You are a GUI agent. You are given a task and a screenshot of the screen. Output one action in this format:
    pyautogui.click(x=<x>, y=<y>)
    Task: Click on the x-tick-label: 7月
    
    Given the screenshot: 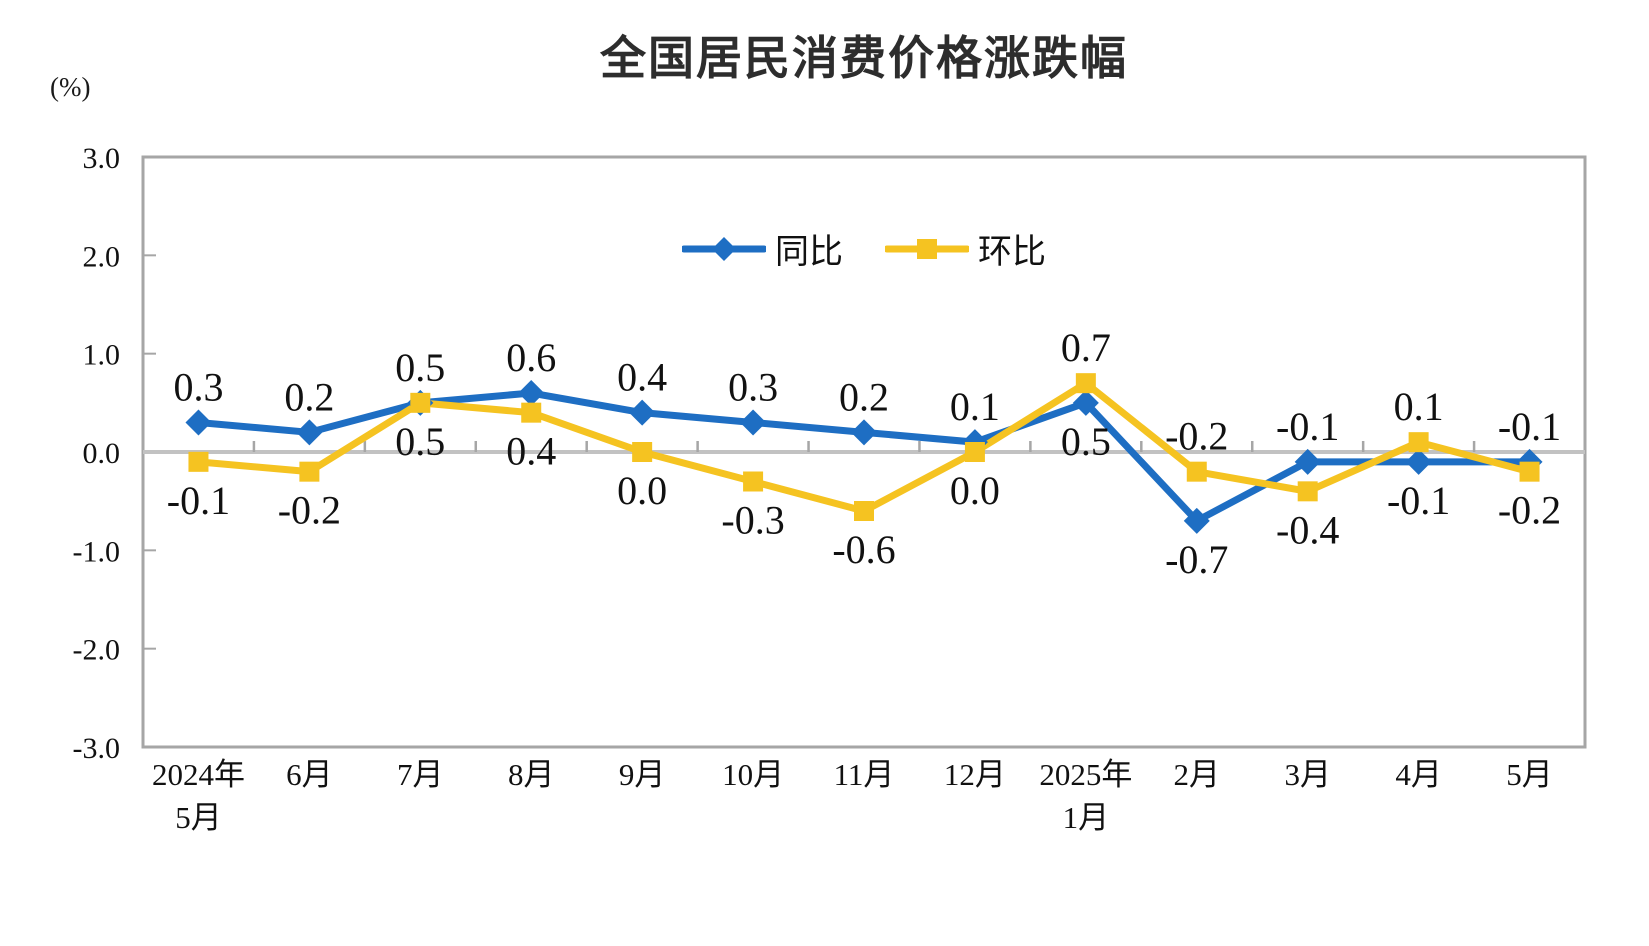 What is the action you would take?
    pyautogui.click(x=420, y=774)
    